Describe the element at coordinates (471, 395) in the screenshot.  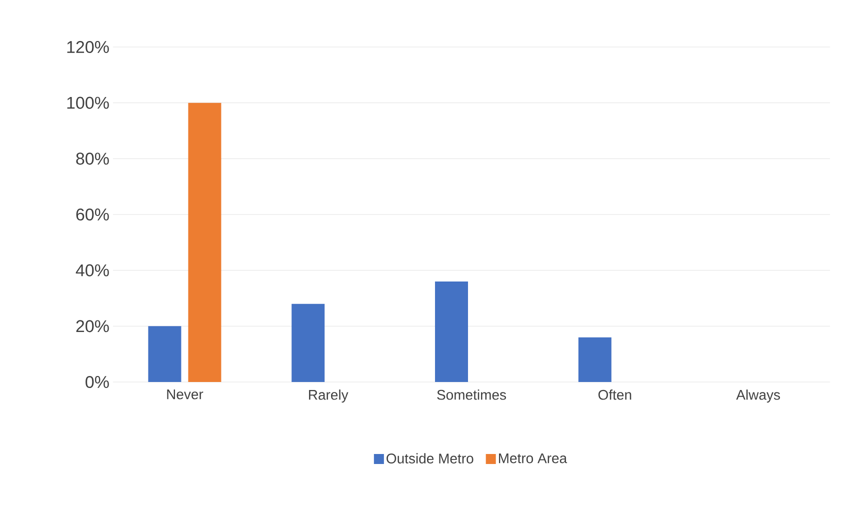
I see `x-tick-label: Sometimes` at that location.